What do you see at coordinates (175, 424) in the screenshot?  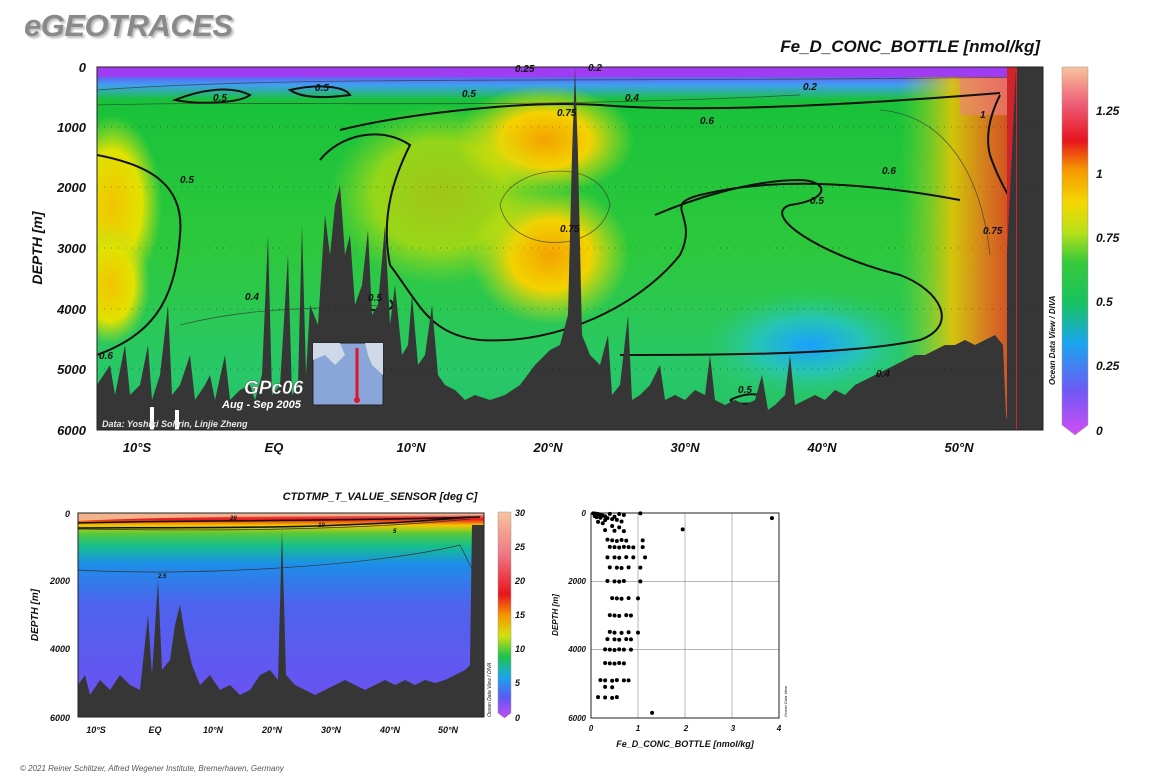 I see `data-credit: Data: Yoshiki Sohrin, Linjie Zheng` at bounding box center [175, 424].